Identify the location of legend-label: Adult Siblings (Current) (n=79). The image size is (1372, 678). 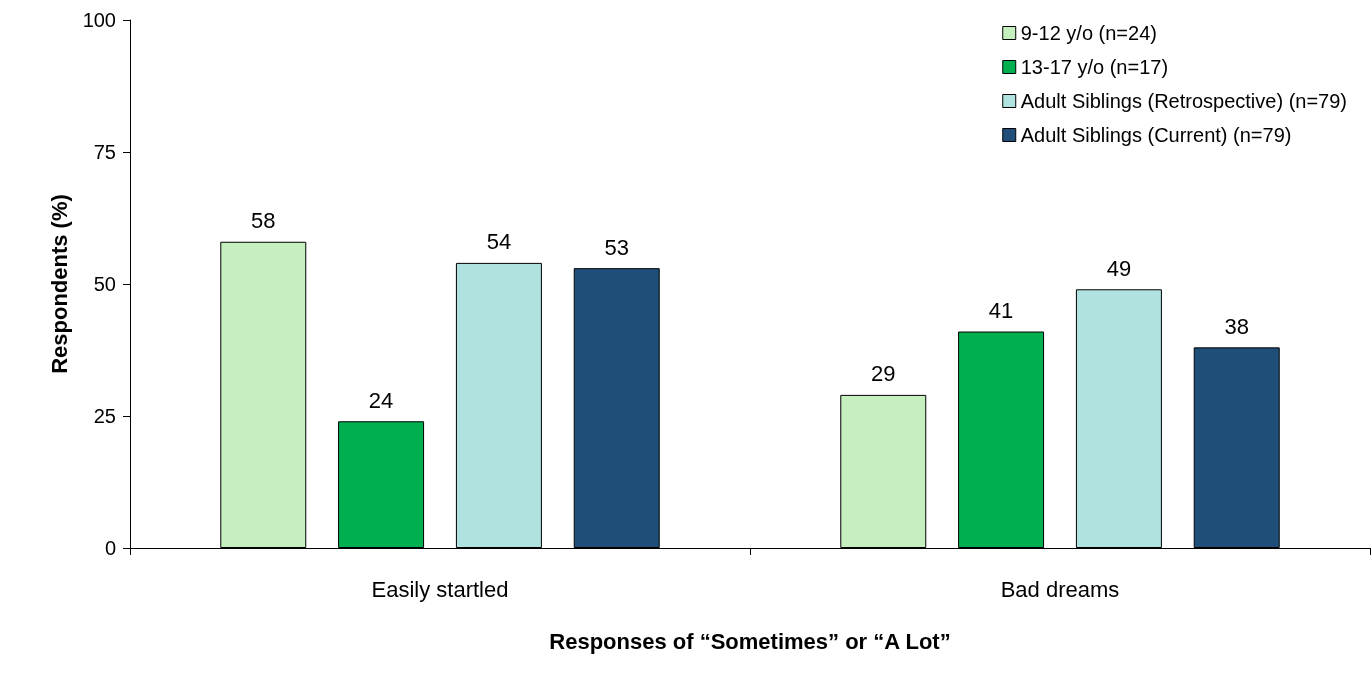
(1156, 135).